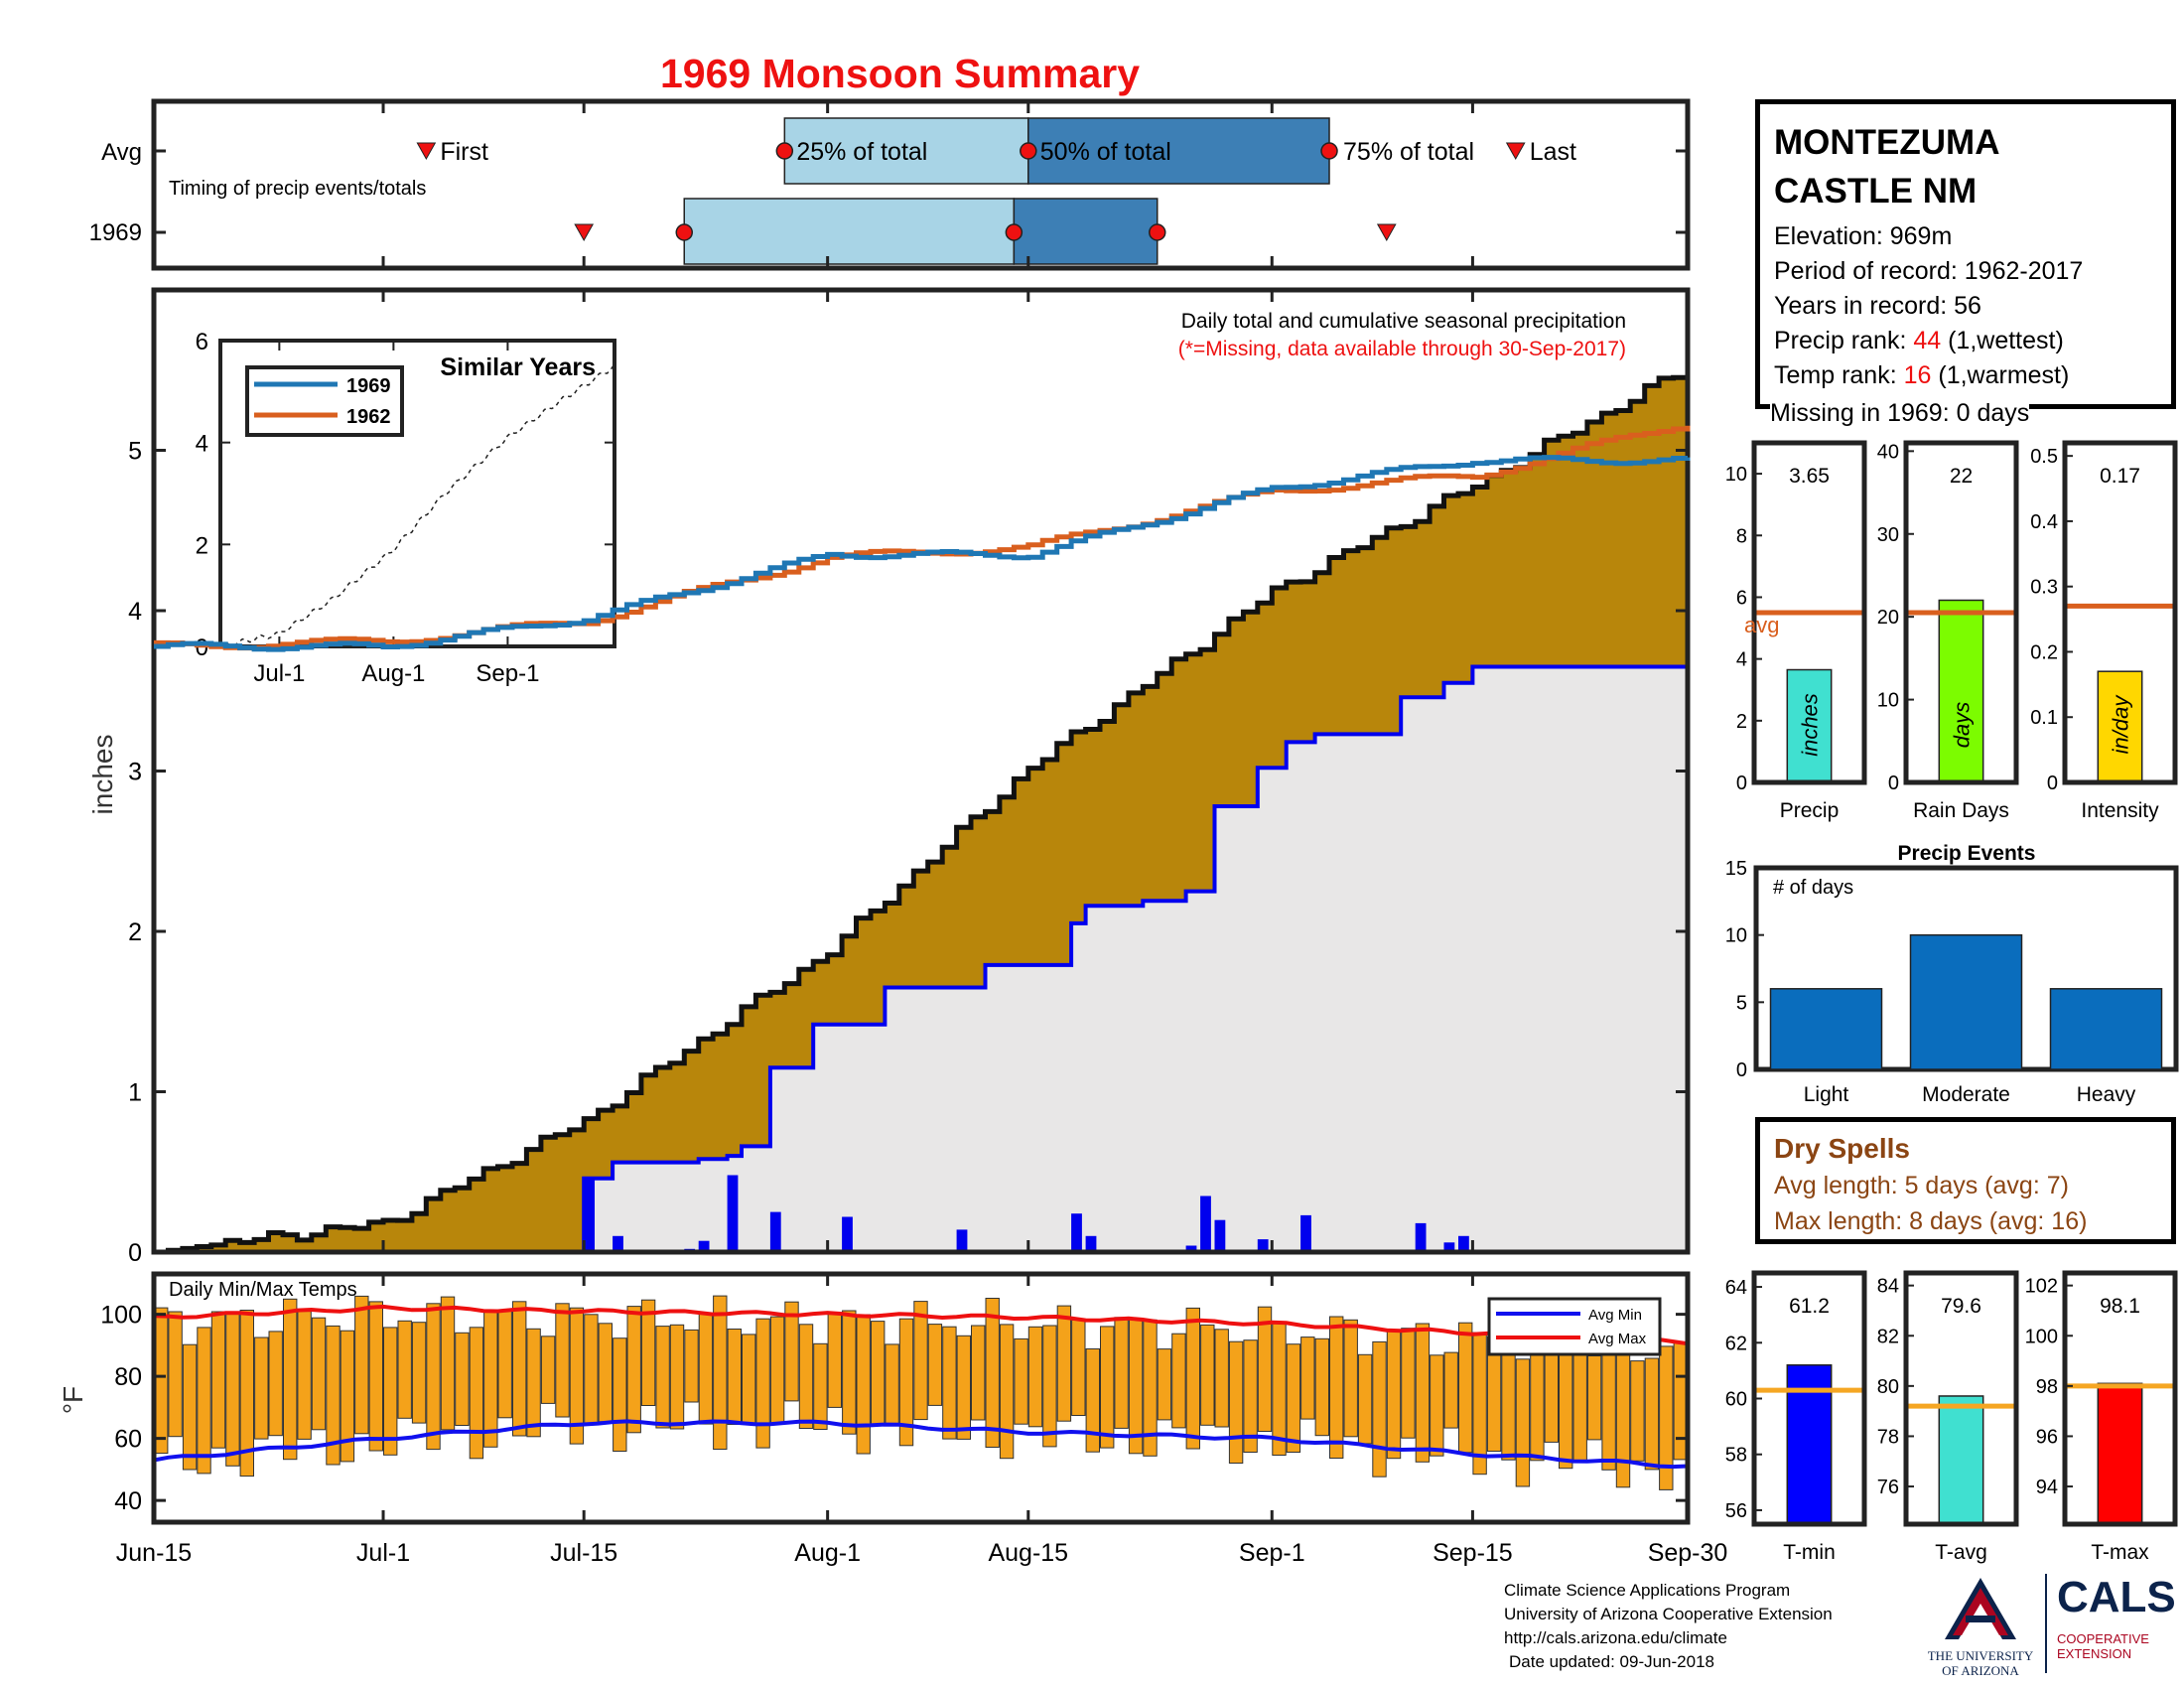  What do you see at coordinates (849, 231) in the screenshot?
I see `timing-year-q1-box` at bounding box center [849, 231].